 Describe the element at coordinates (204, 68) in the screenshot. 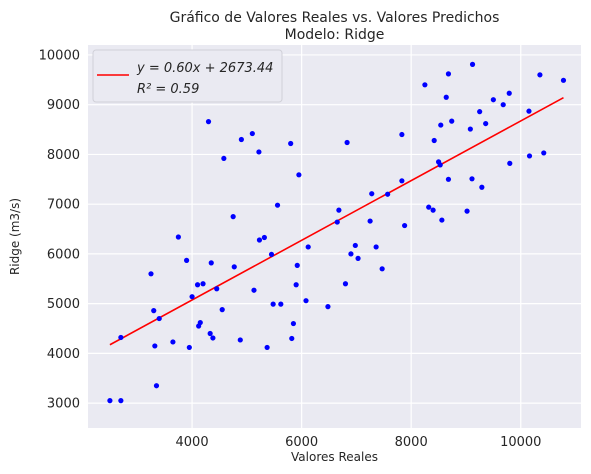

I see `legend-equation: y = 0.60x + 2673.44` at that location.